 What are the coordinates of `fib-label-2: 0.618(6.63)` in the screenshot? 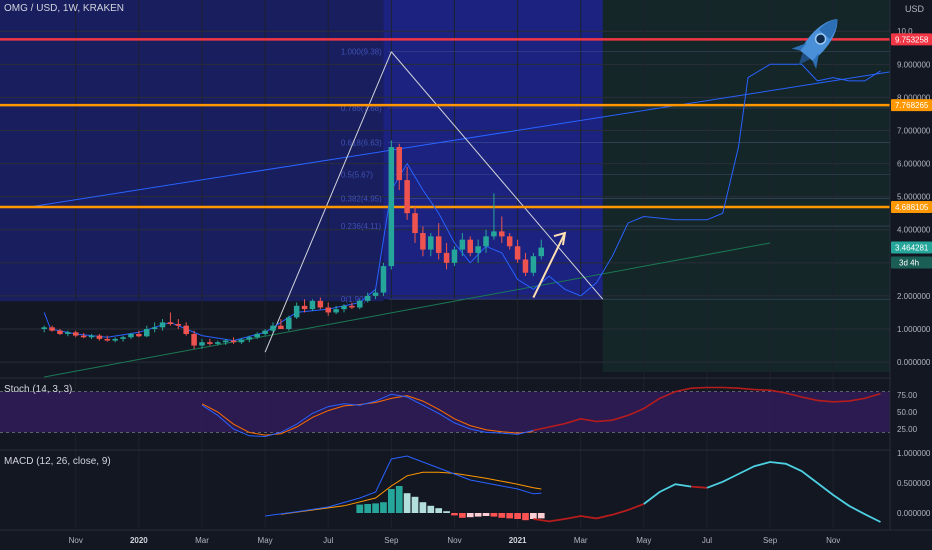 It's located at (361, 143).